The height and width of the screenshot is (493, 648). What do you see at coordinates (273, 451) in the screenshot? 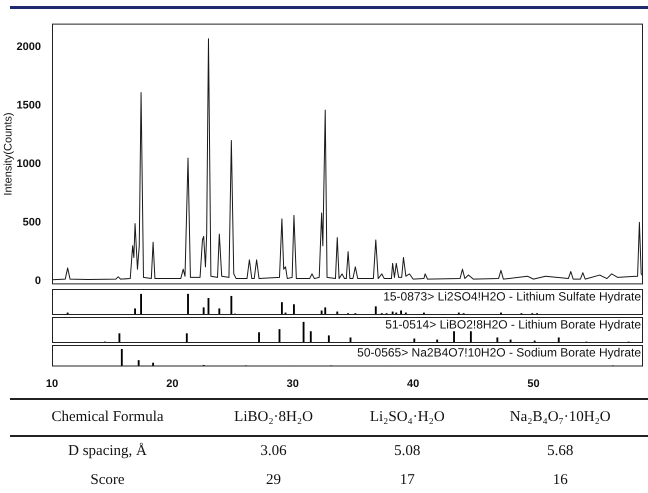
I see `text: 3.06` at bounding box center [273, 451].